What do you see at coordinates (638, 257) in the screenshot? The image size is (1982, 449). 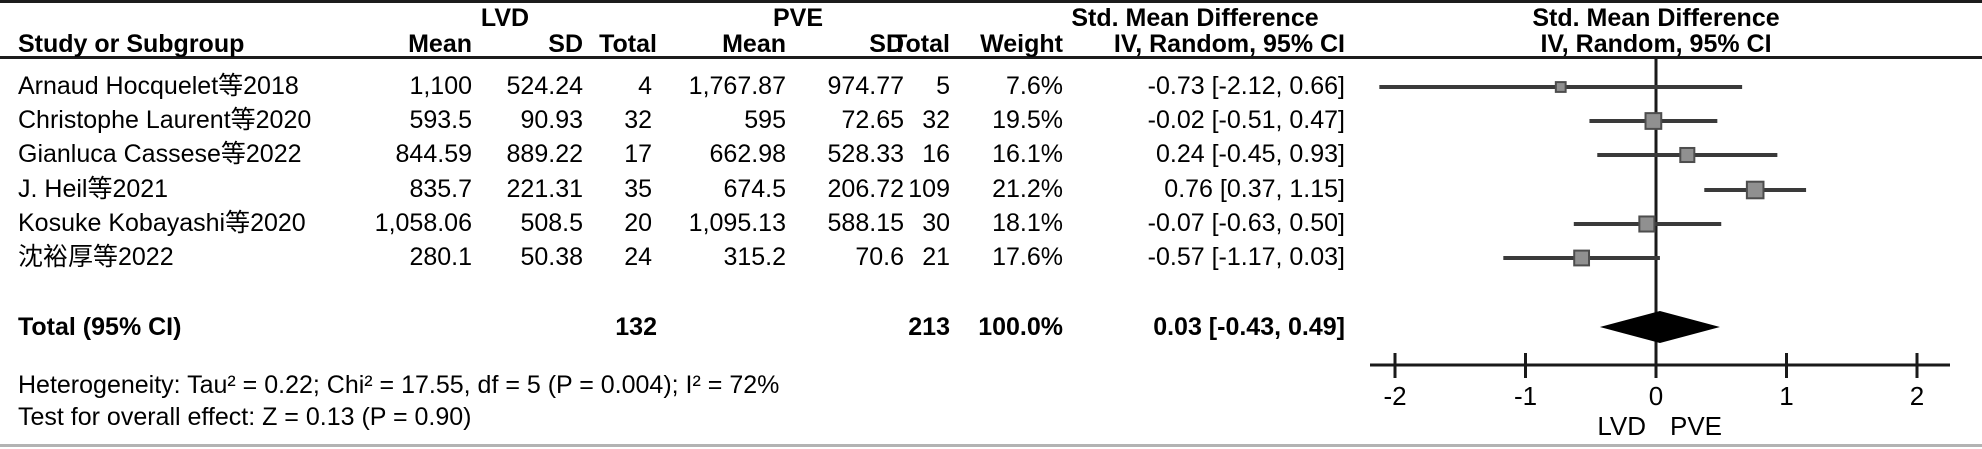 I see `row-6-lvd-total: 24` at bounding box center [638, 257].